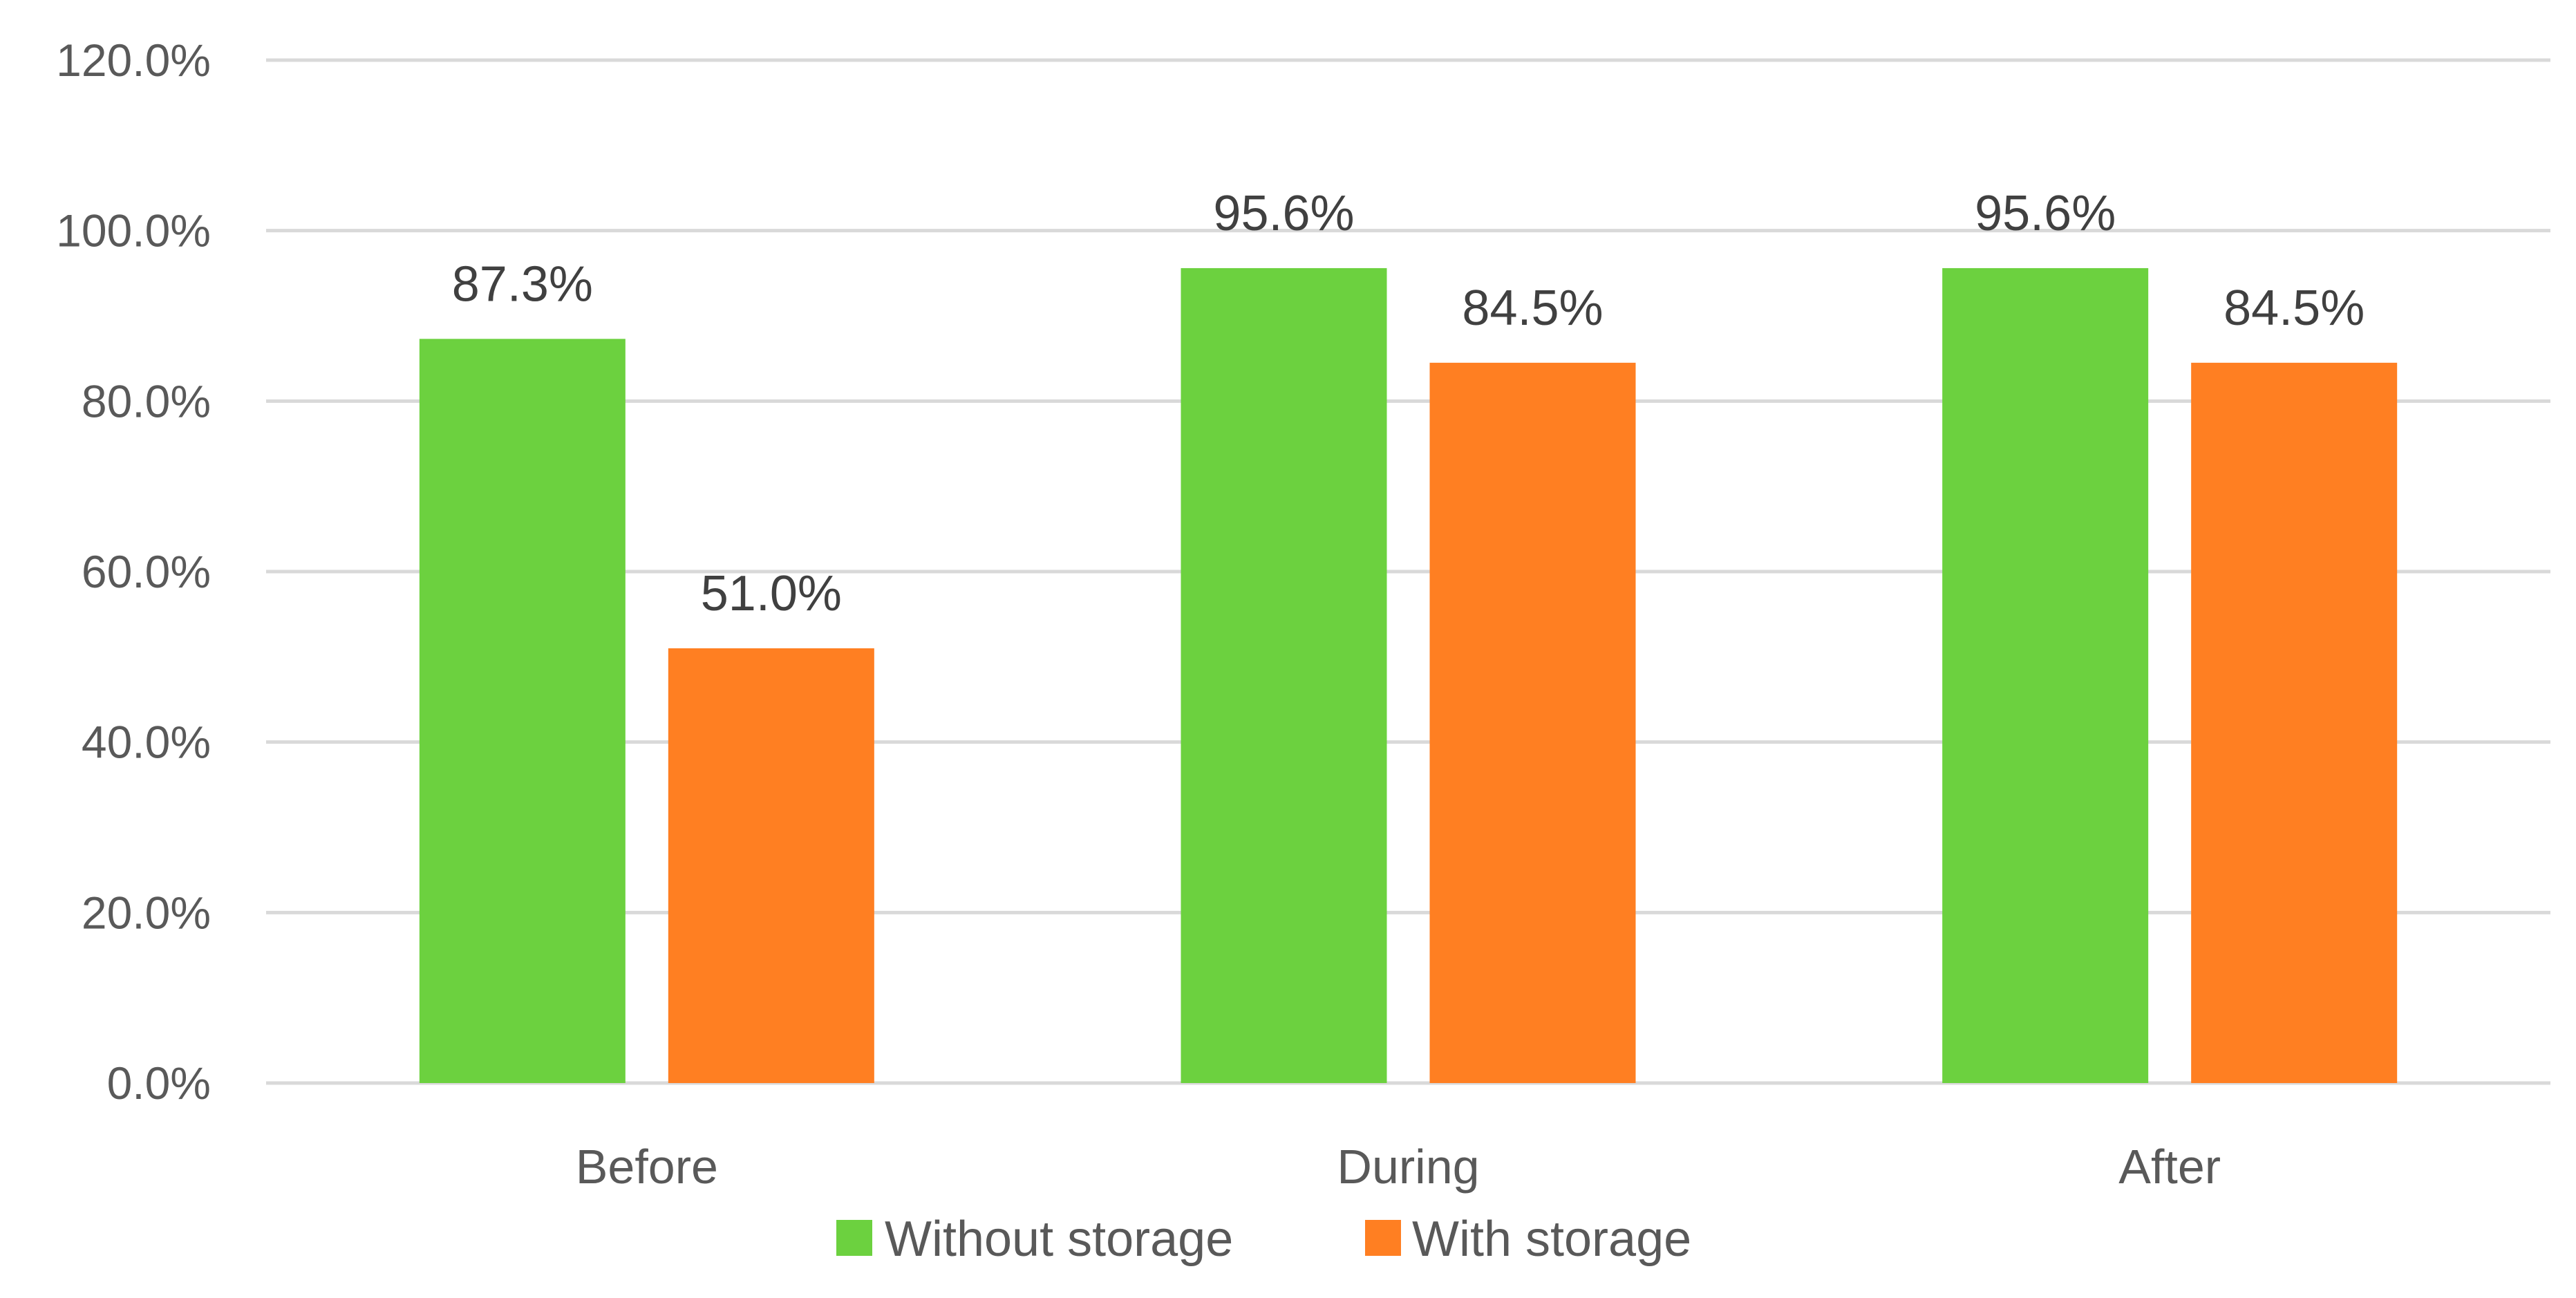  What do you see at coordinates (146, 913) in the screenshot?
I see `y-tick-label: 20.0%` at bounding box center [146, 913].